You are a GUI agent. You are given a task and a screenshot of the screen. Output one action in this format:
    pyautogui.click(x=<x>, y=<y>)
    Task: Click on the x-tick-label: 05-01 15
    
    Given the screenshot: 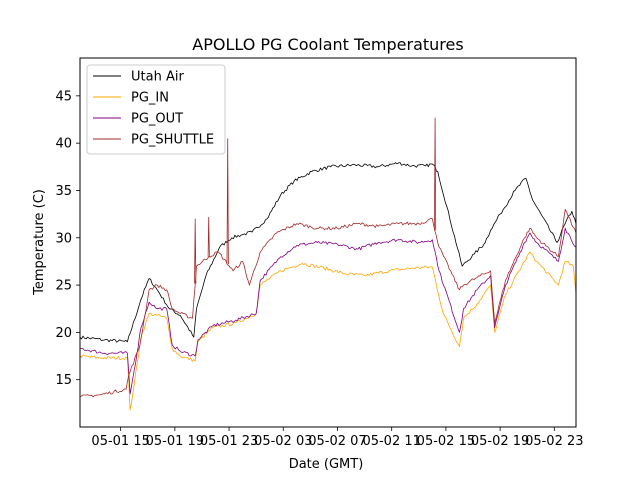 What is the action you would take?
    pyautogui.click(x=120, y=441)
    